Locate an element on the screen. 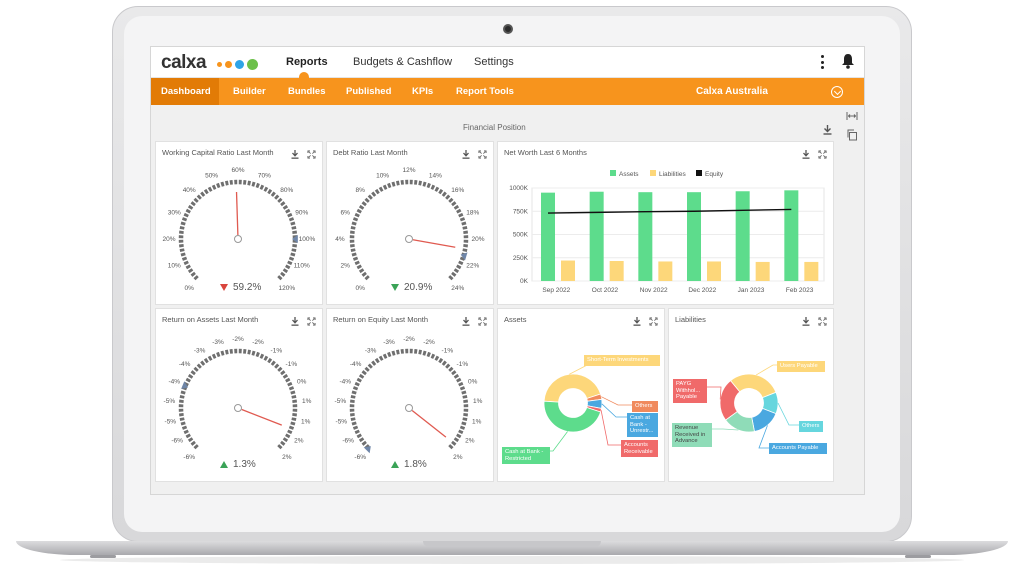 Image resolution: width=1024 pixels, height=585 pixels. gauge-tick-label: 14% is located at coordinates (435, 175).